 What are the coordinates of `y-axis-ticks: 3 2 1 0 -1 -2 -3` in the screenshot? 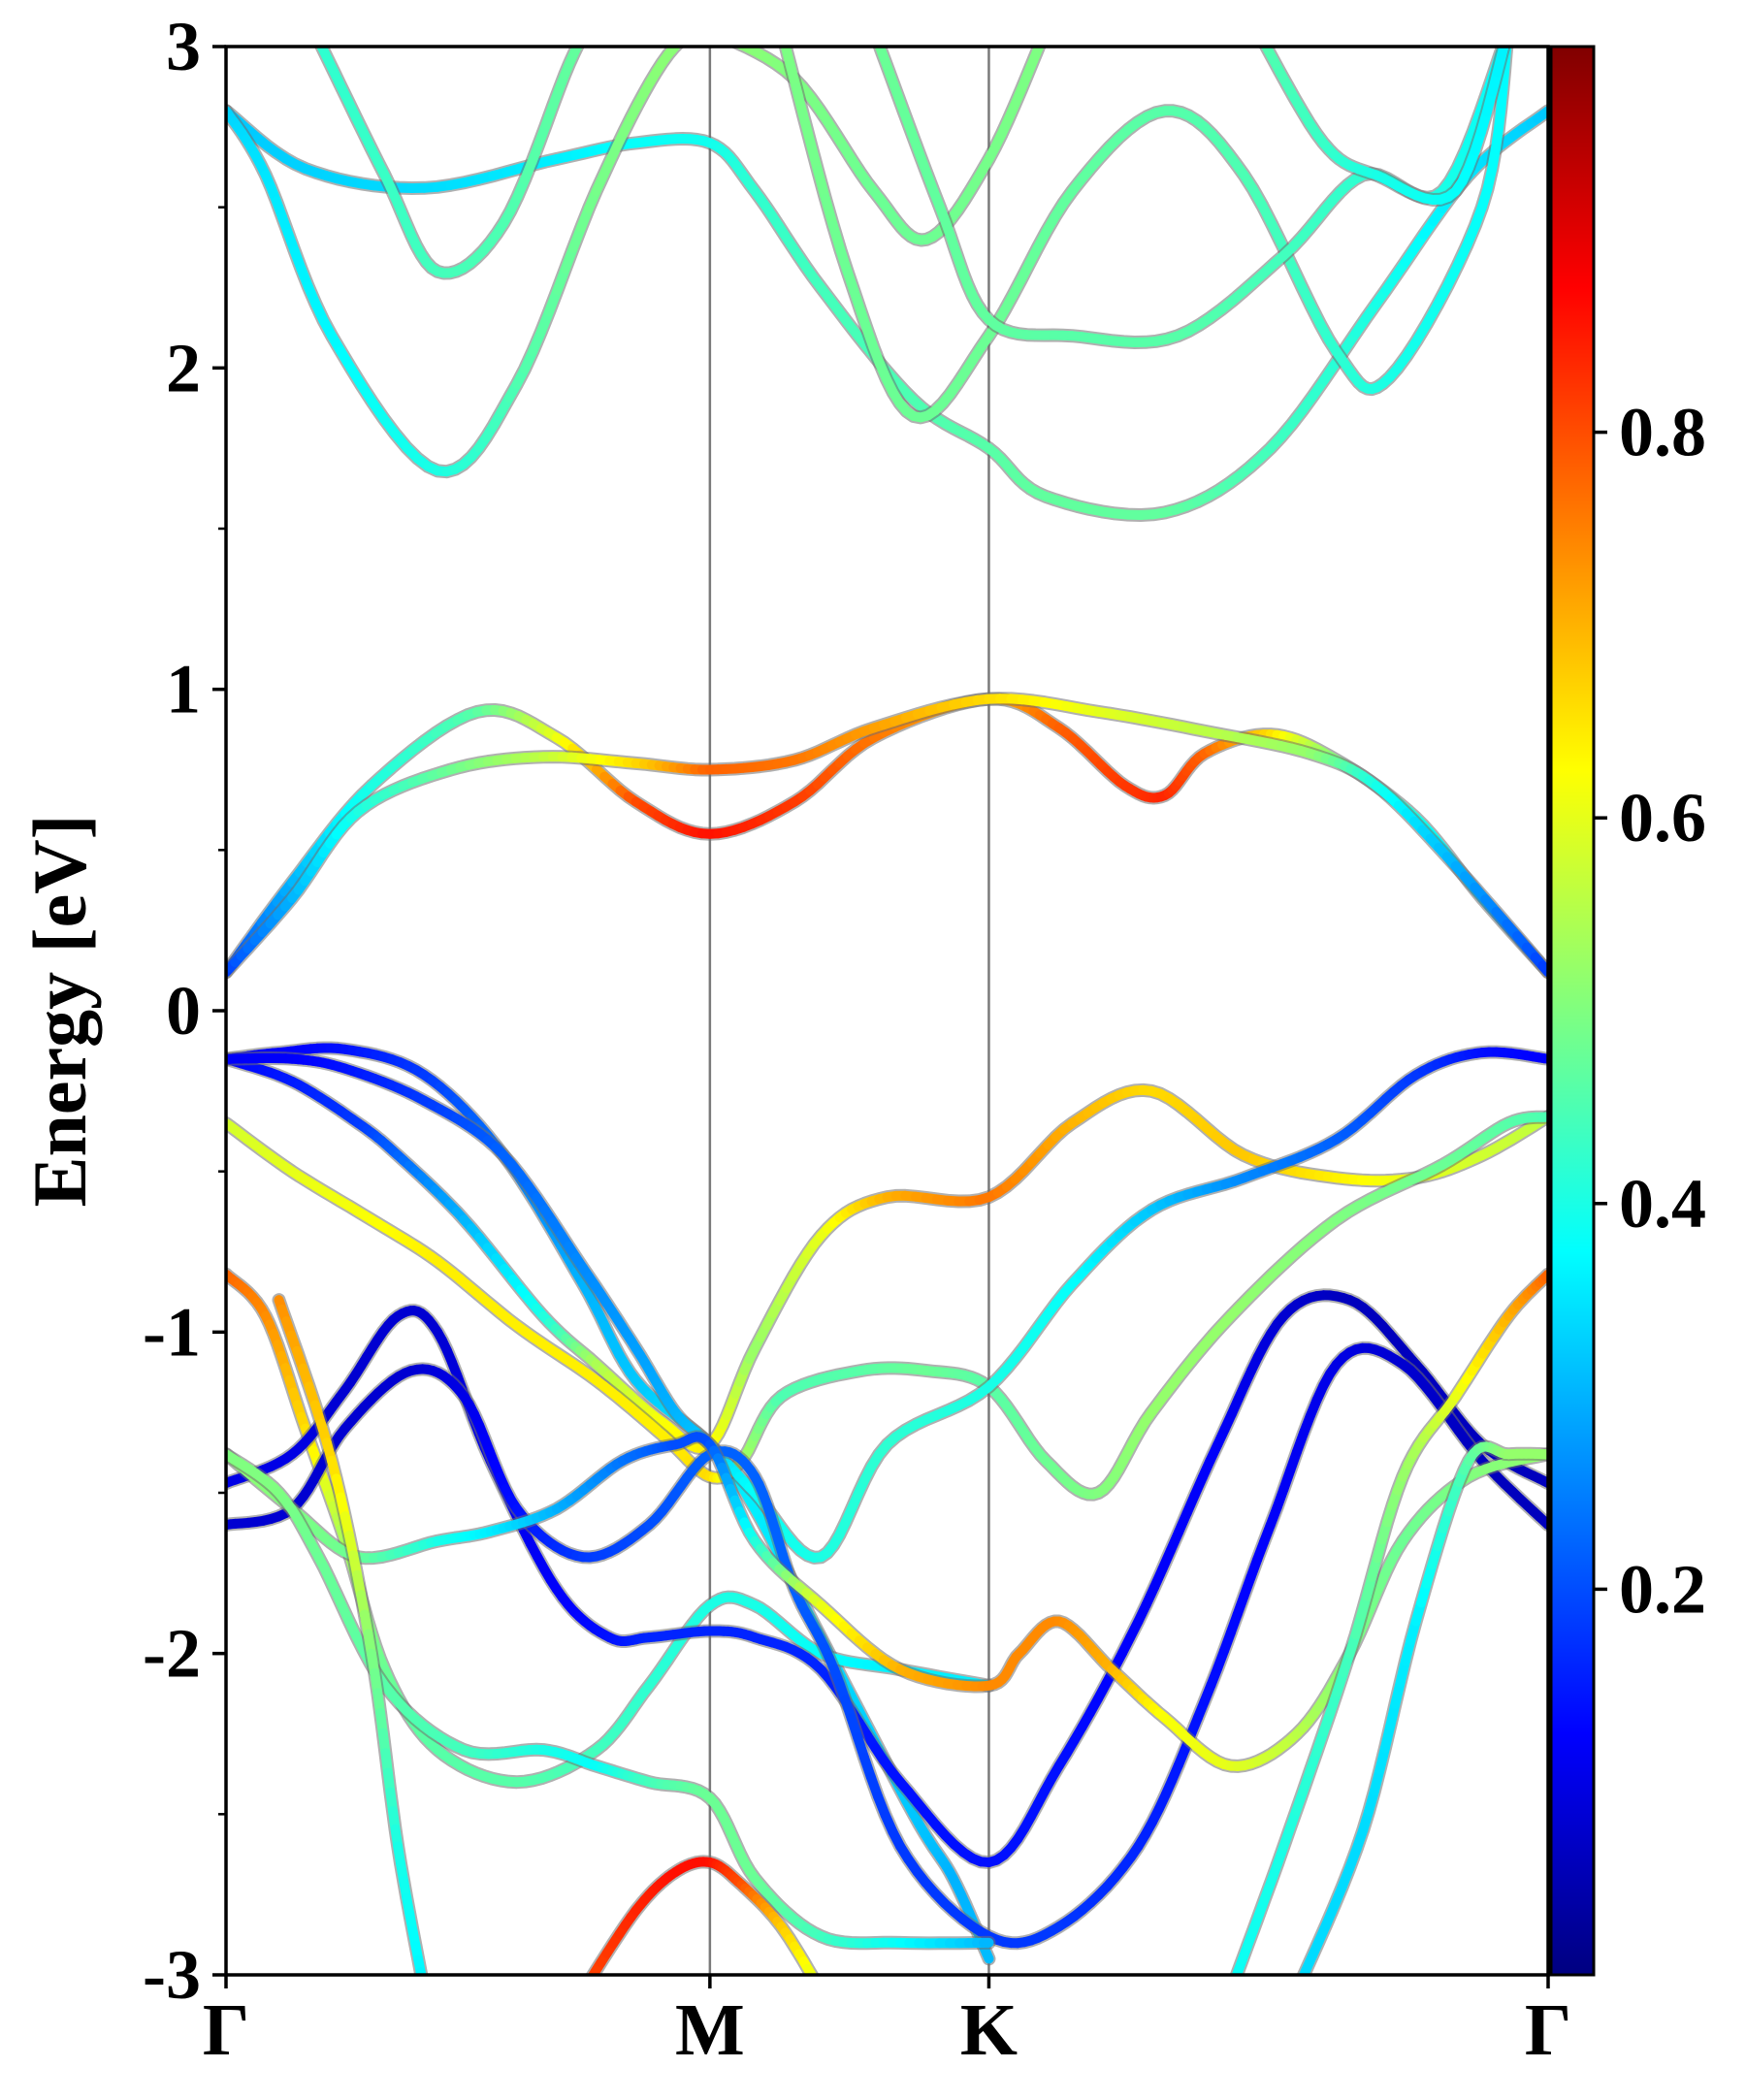 It's located at (184, 1011).